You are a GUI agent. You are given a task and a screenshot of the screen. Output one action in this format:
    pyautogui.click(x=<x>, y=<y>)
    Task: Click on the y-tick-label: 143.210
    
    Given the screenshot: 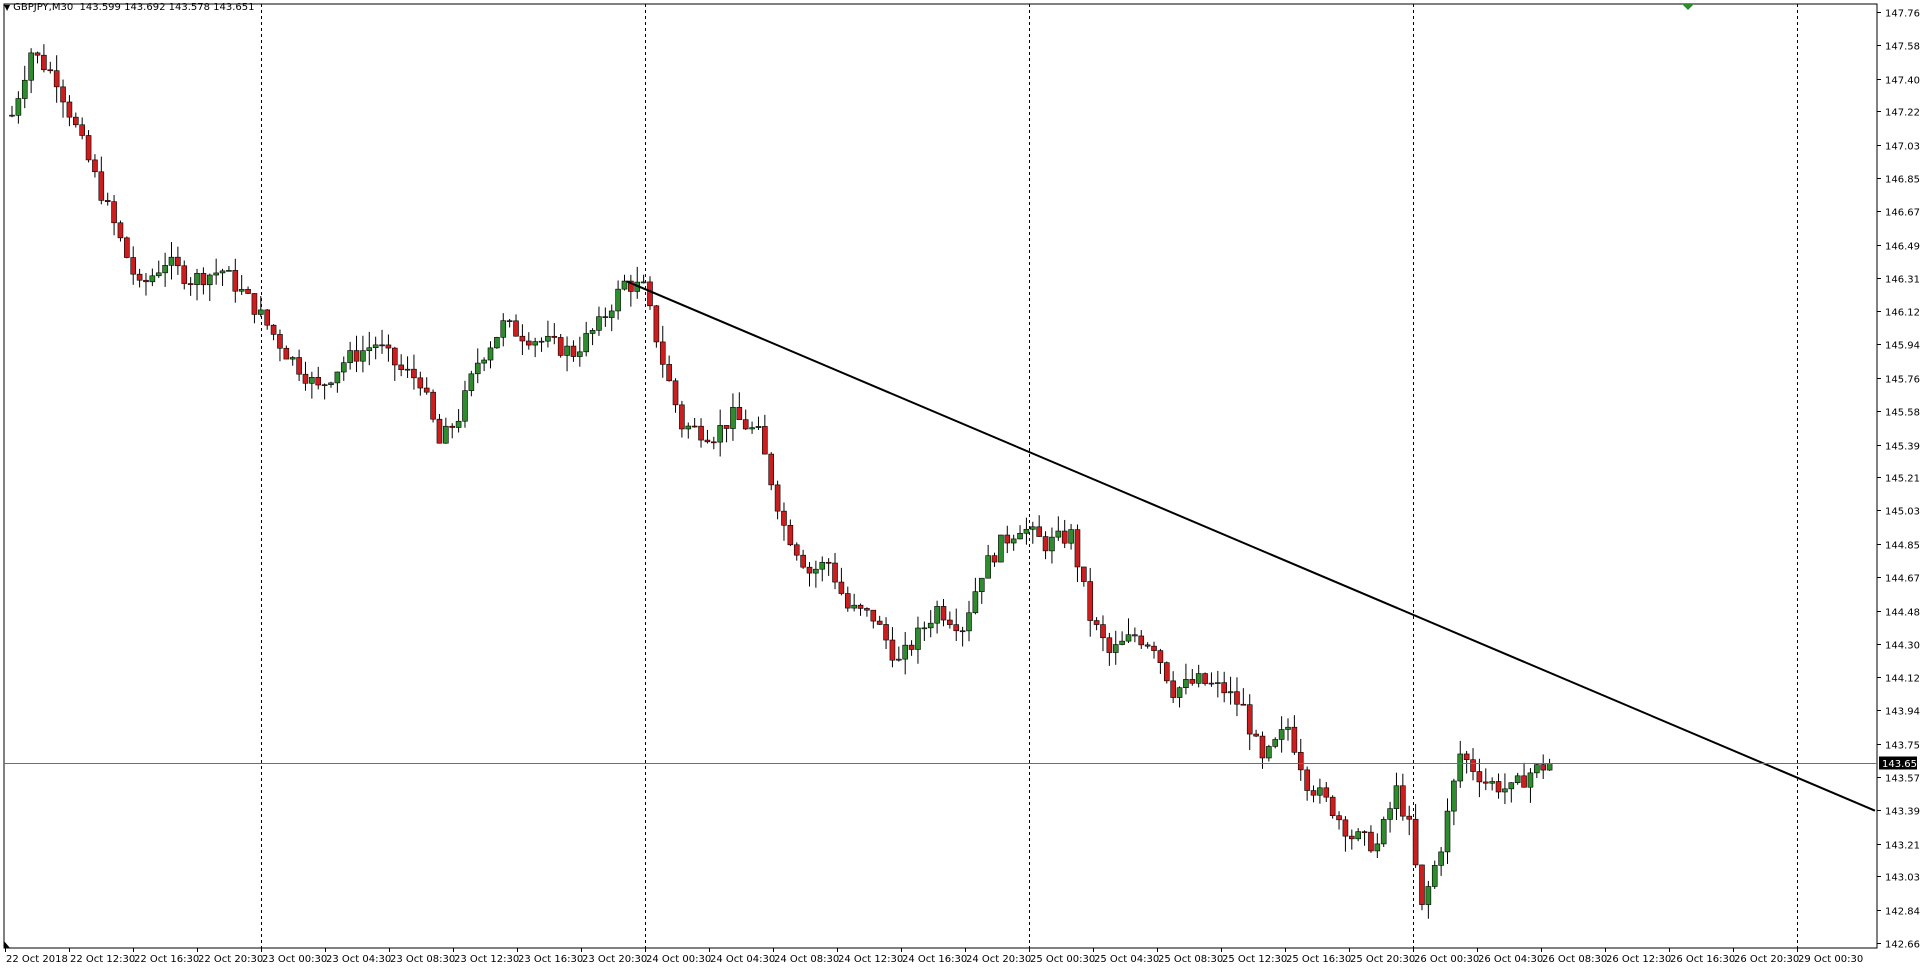 What is the action you would take?
    pyautogui.click(x=1902, y=846)
    